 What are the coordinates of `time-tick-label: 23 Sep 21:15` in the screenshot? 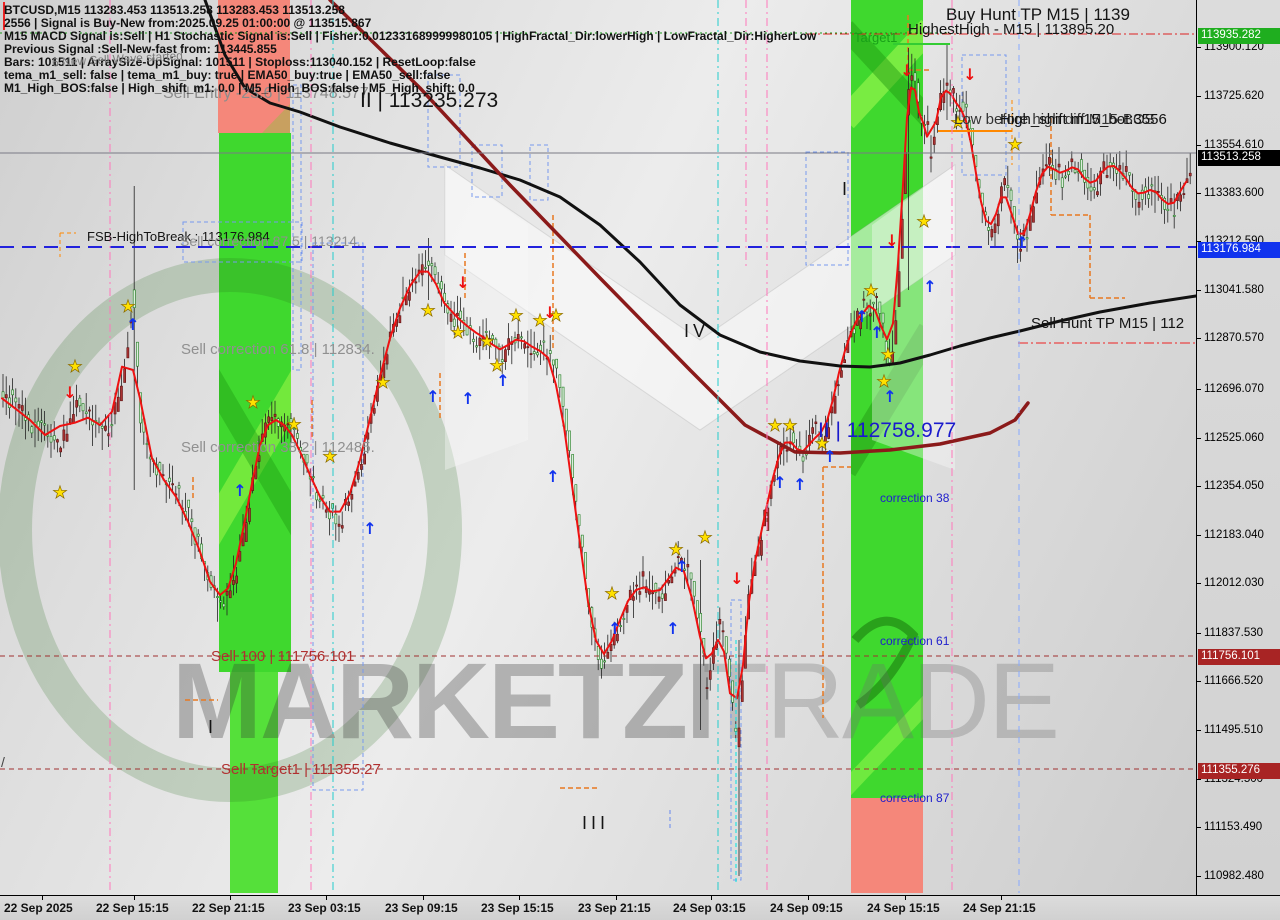 It's located at (614, 908).